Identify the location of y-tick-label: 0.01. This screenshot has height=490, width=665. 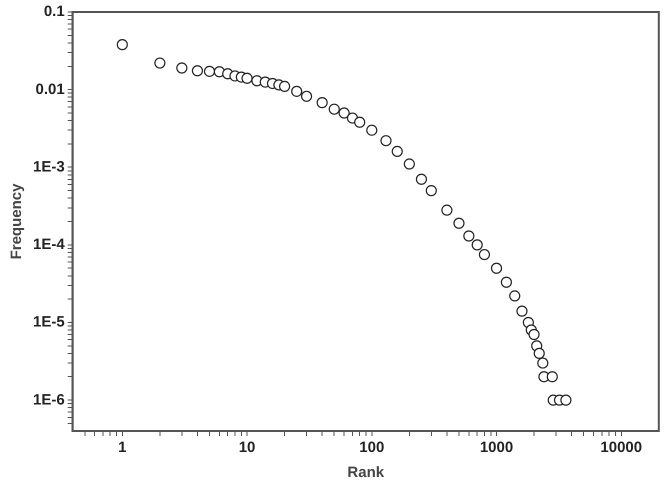
(50, 89).